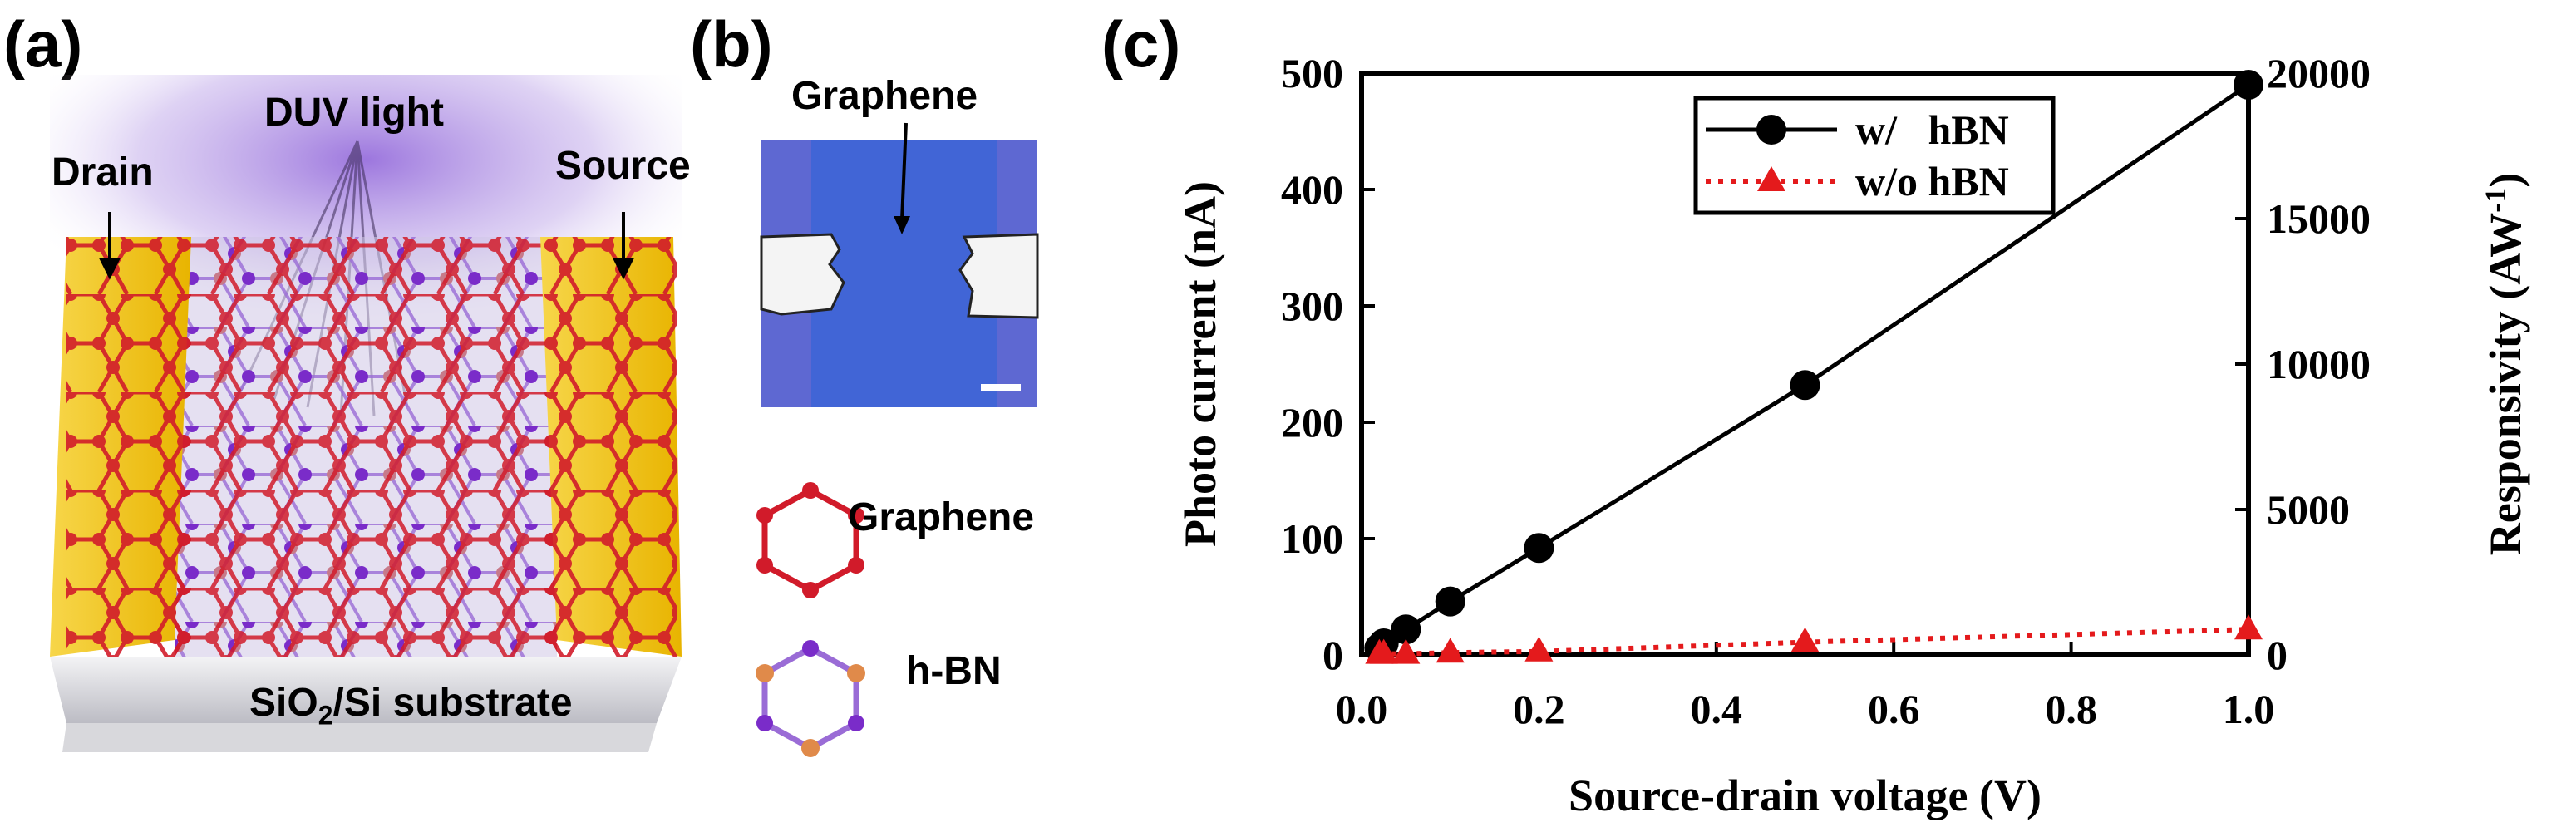  I want to click on graphene-lattice, so click(366, 447).